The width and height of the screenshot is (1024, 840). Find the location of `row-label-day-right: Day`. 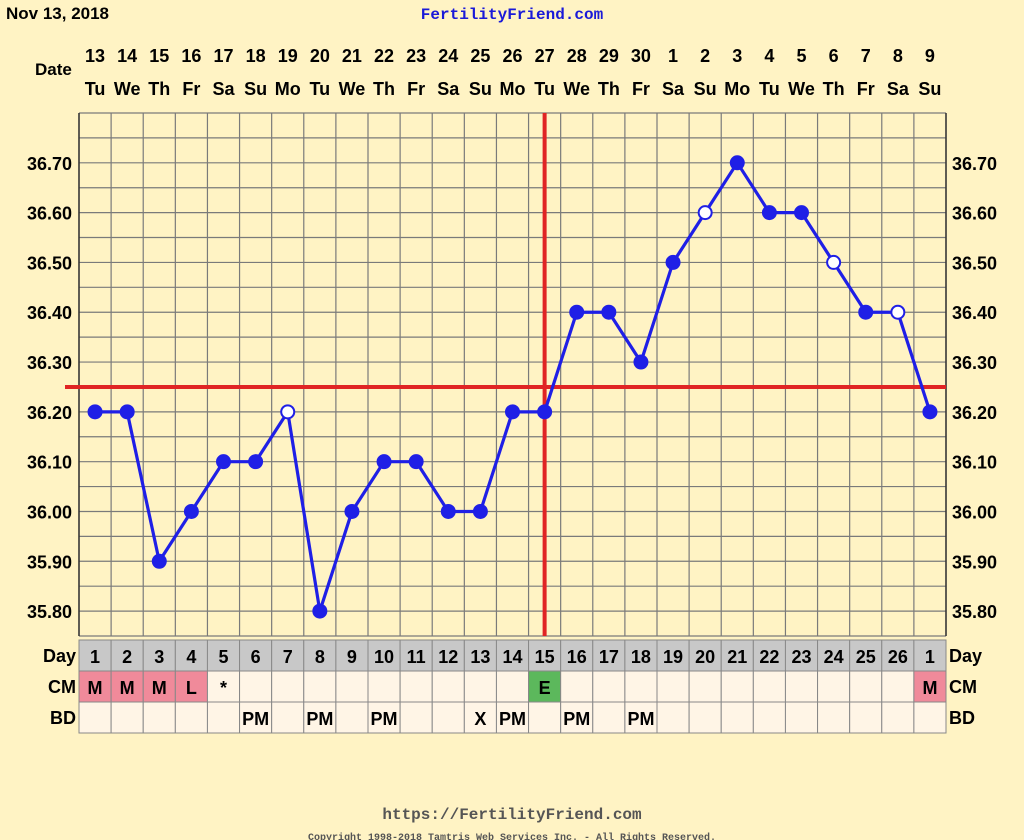

row-label-day-right: Day is located at coordinates (965, 656).